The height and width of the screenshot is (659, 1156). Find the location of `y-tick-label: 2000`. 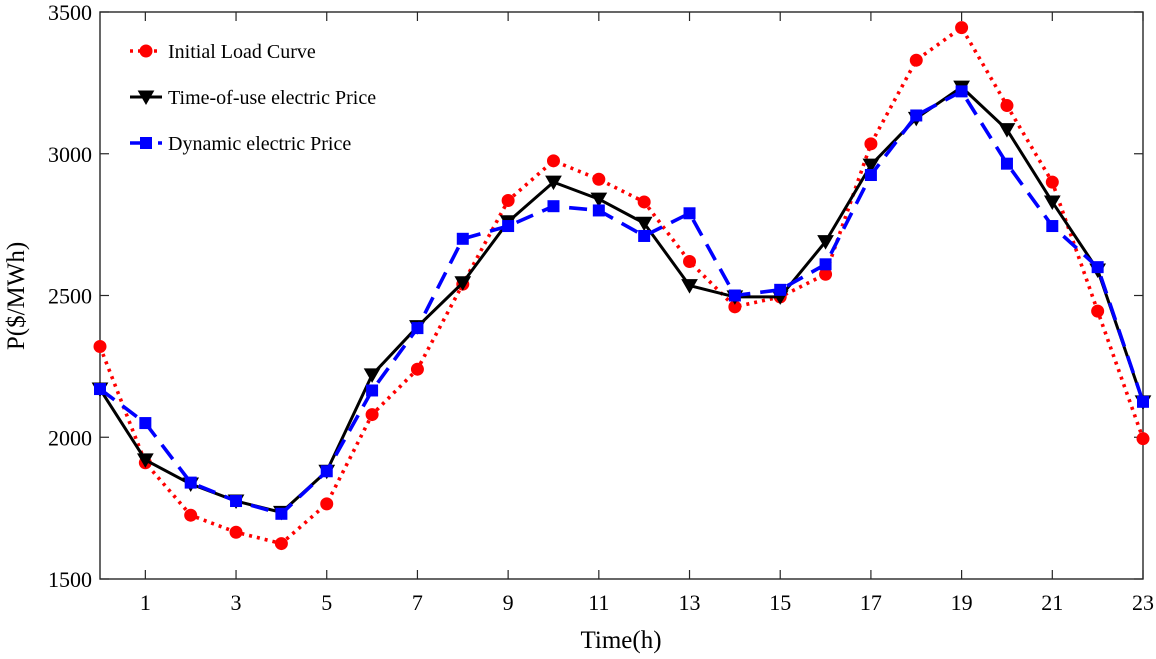

y-tick-label: 2000 is located at coordinates (70, 437).